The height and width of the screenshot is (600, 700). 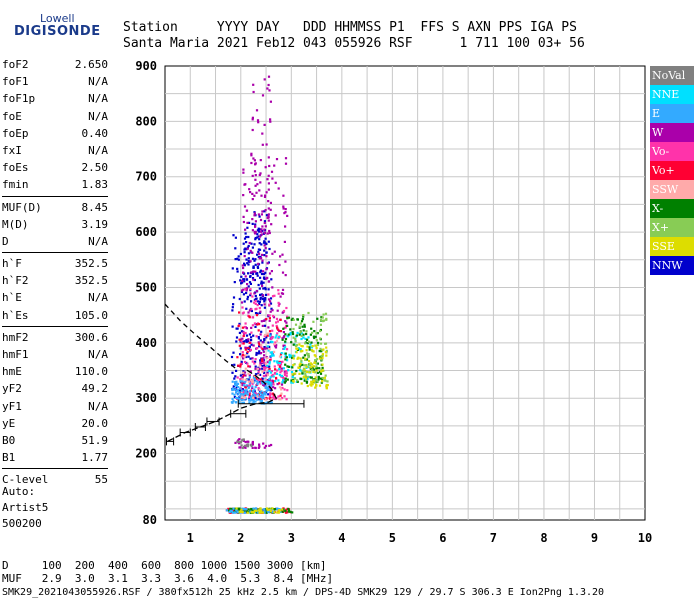 What do you see at coordinates (146, 454) in the screenshot?
I see `y-tick-label: 200` at bounding box center [146, 454].